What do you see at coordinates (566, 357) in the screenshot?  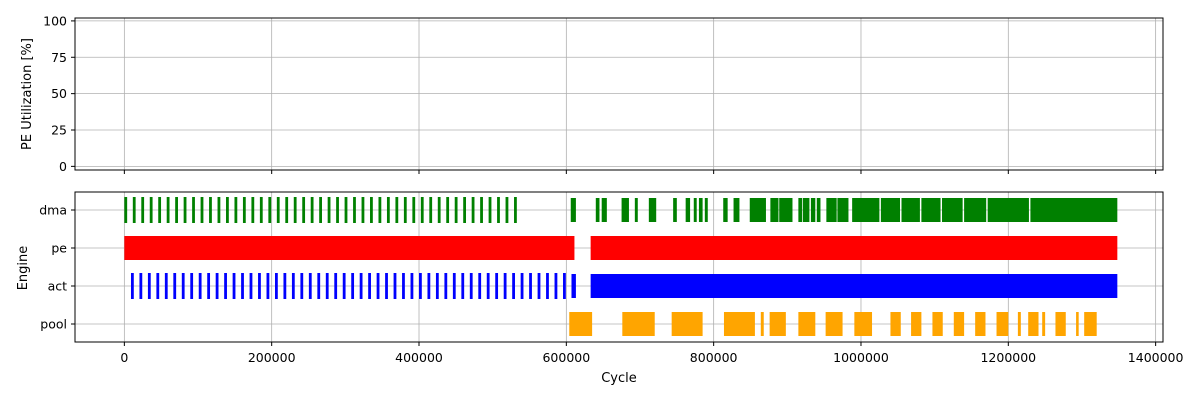 I see `engine-x-tick-label: 600000` at bounding box center [566, 357].